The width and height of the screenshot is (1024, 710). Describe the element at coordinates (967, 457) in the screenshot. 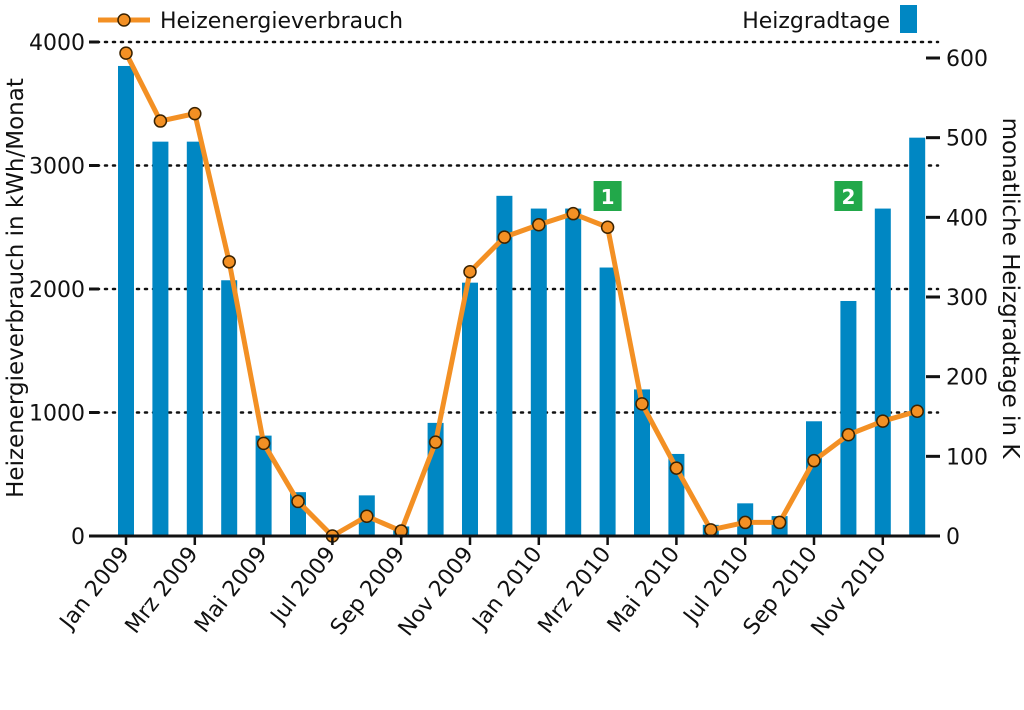

I see `right-tick-label: 100` at that location.